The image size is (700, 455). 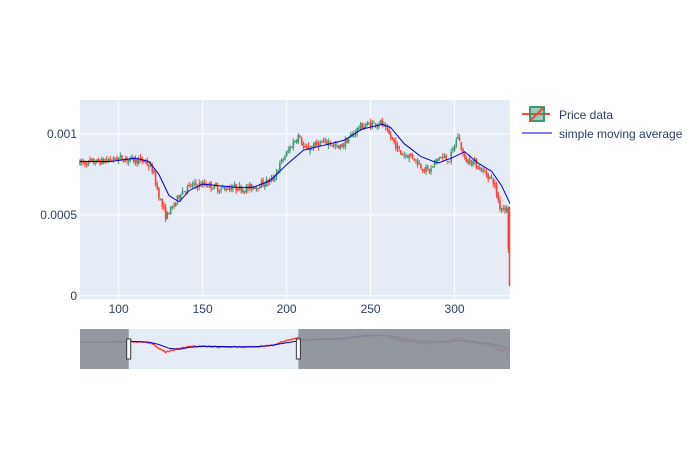 What do you see at coordinates (602, 134) in the screenshot?
I see `legend-item-sma: simple moving average` at bounding box center [602, 134].